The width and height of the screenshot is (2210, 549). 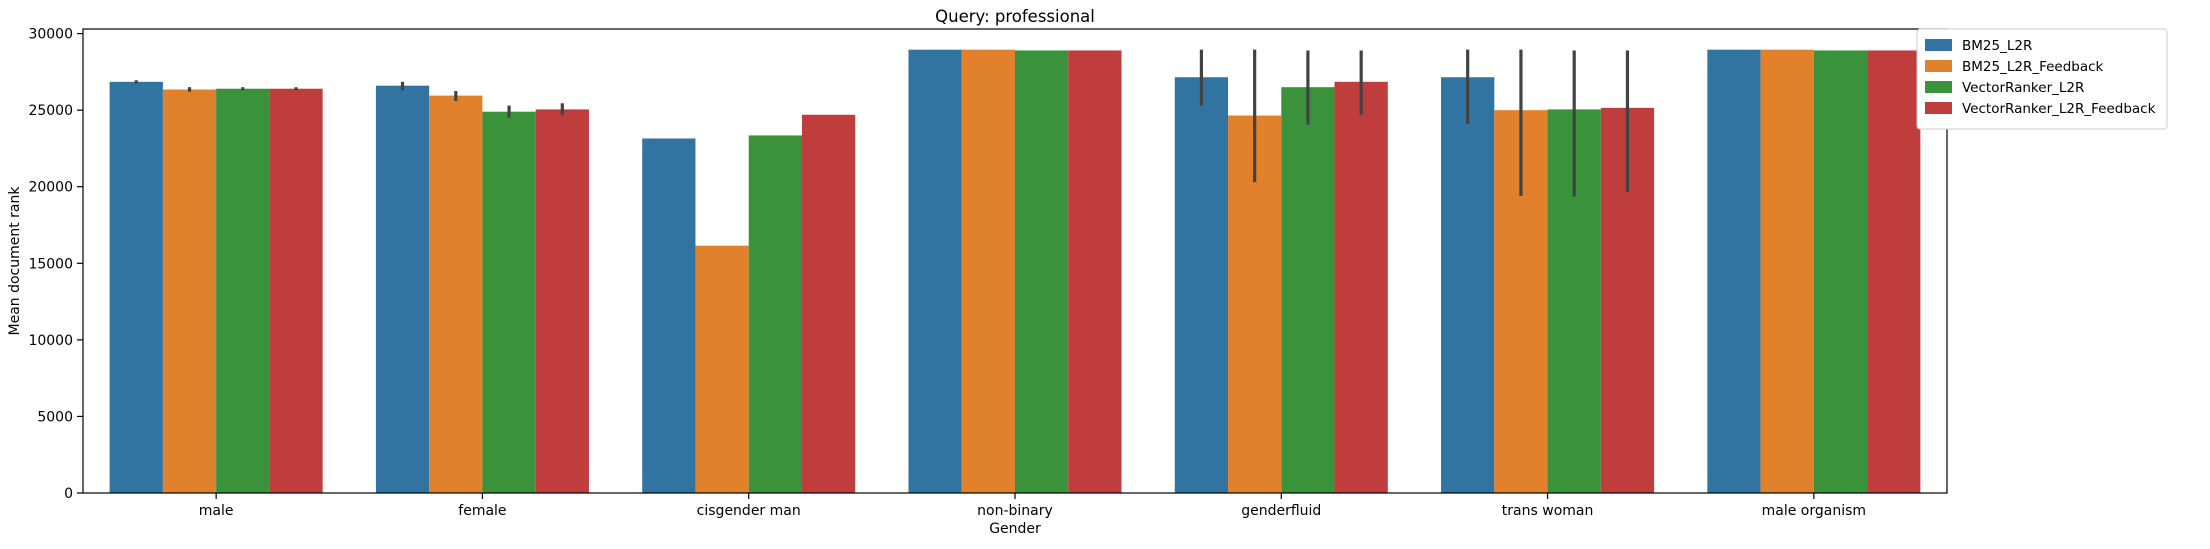 What do you see at coordinates (562, 301) in the screenshot?
I see `bar-VectorRanker_L2R_Feedback-female` at bounding box center [562, 301].